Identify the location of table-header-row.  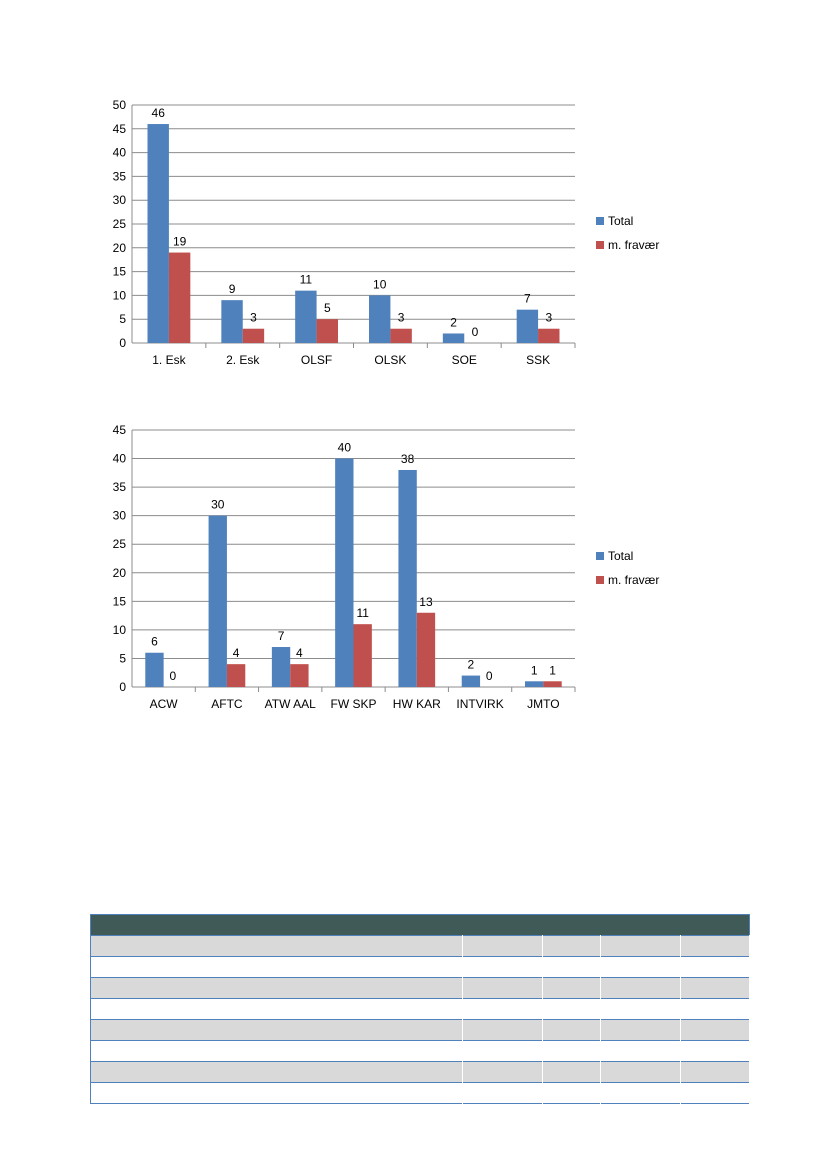
(420, 925).